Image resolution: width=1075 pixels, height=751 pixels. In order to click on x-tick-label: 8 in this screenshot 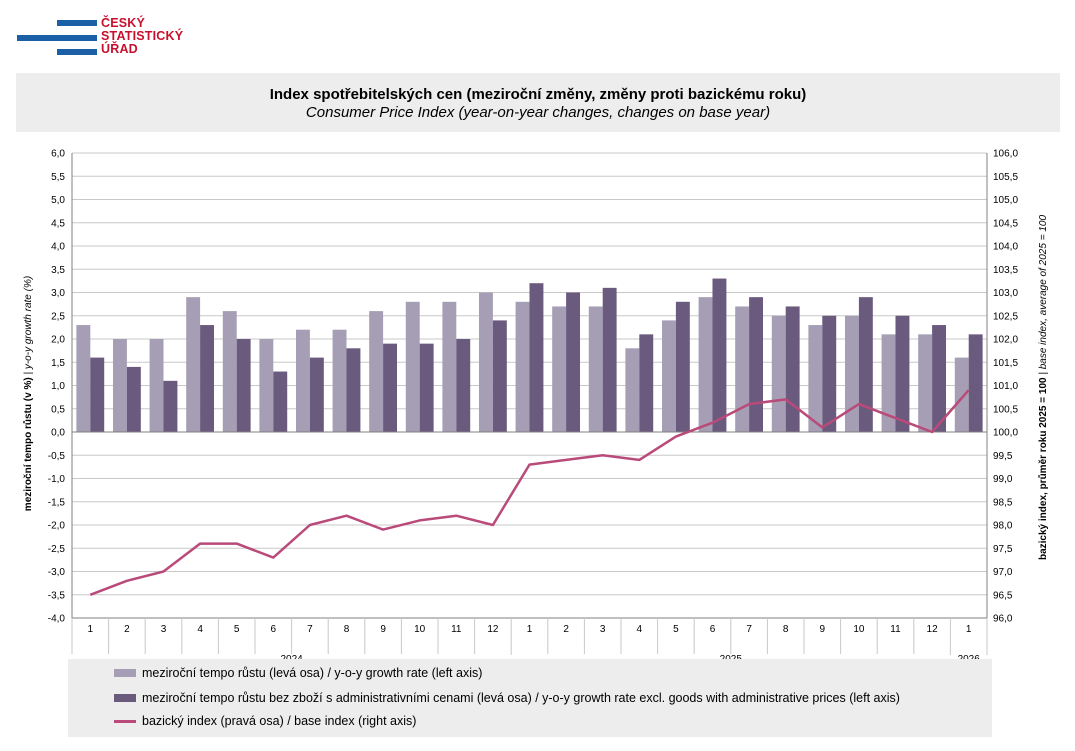, I will do `click(786, 629)`.